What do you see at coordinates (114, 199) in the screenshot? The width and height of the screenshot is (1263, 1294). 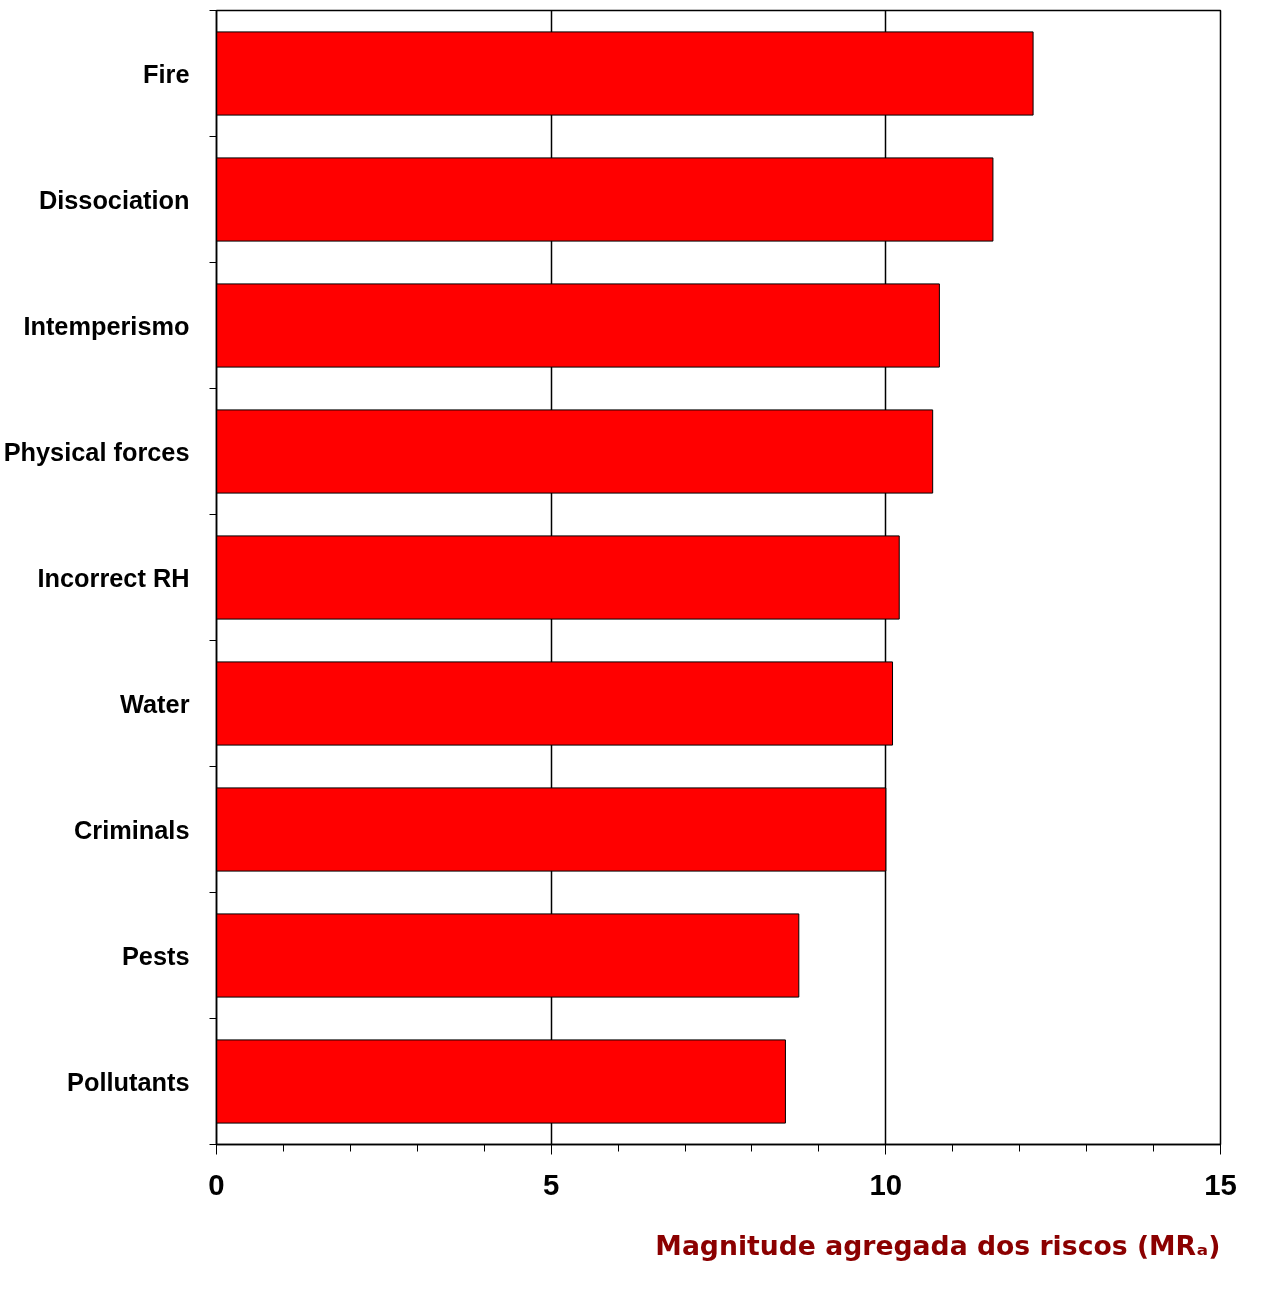 I see `y-tick-label: Dissociation` at bounding box center [114, 199].